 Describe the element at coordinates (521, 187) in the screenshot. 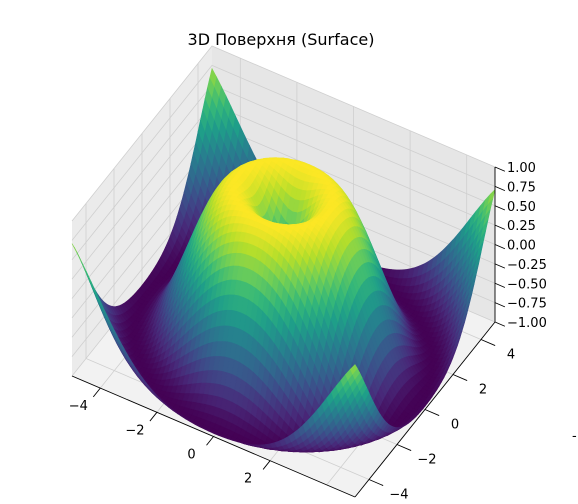

I see `z-tick-label: 0.75` at that location.